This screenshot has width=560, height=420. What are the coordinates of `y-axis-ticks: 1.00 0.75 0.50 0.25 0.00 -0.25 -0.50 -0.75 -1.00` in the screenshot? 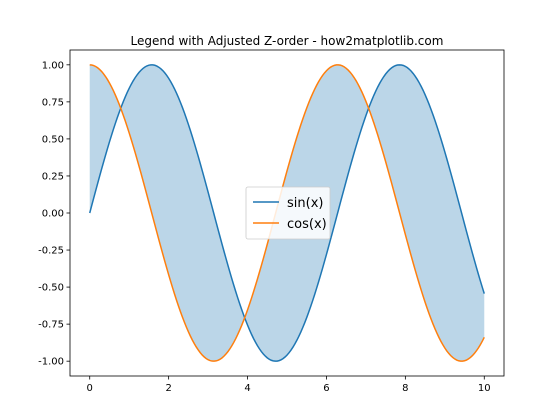 It's located at (54, 214).